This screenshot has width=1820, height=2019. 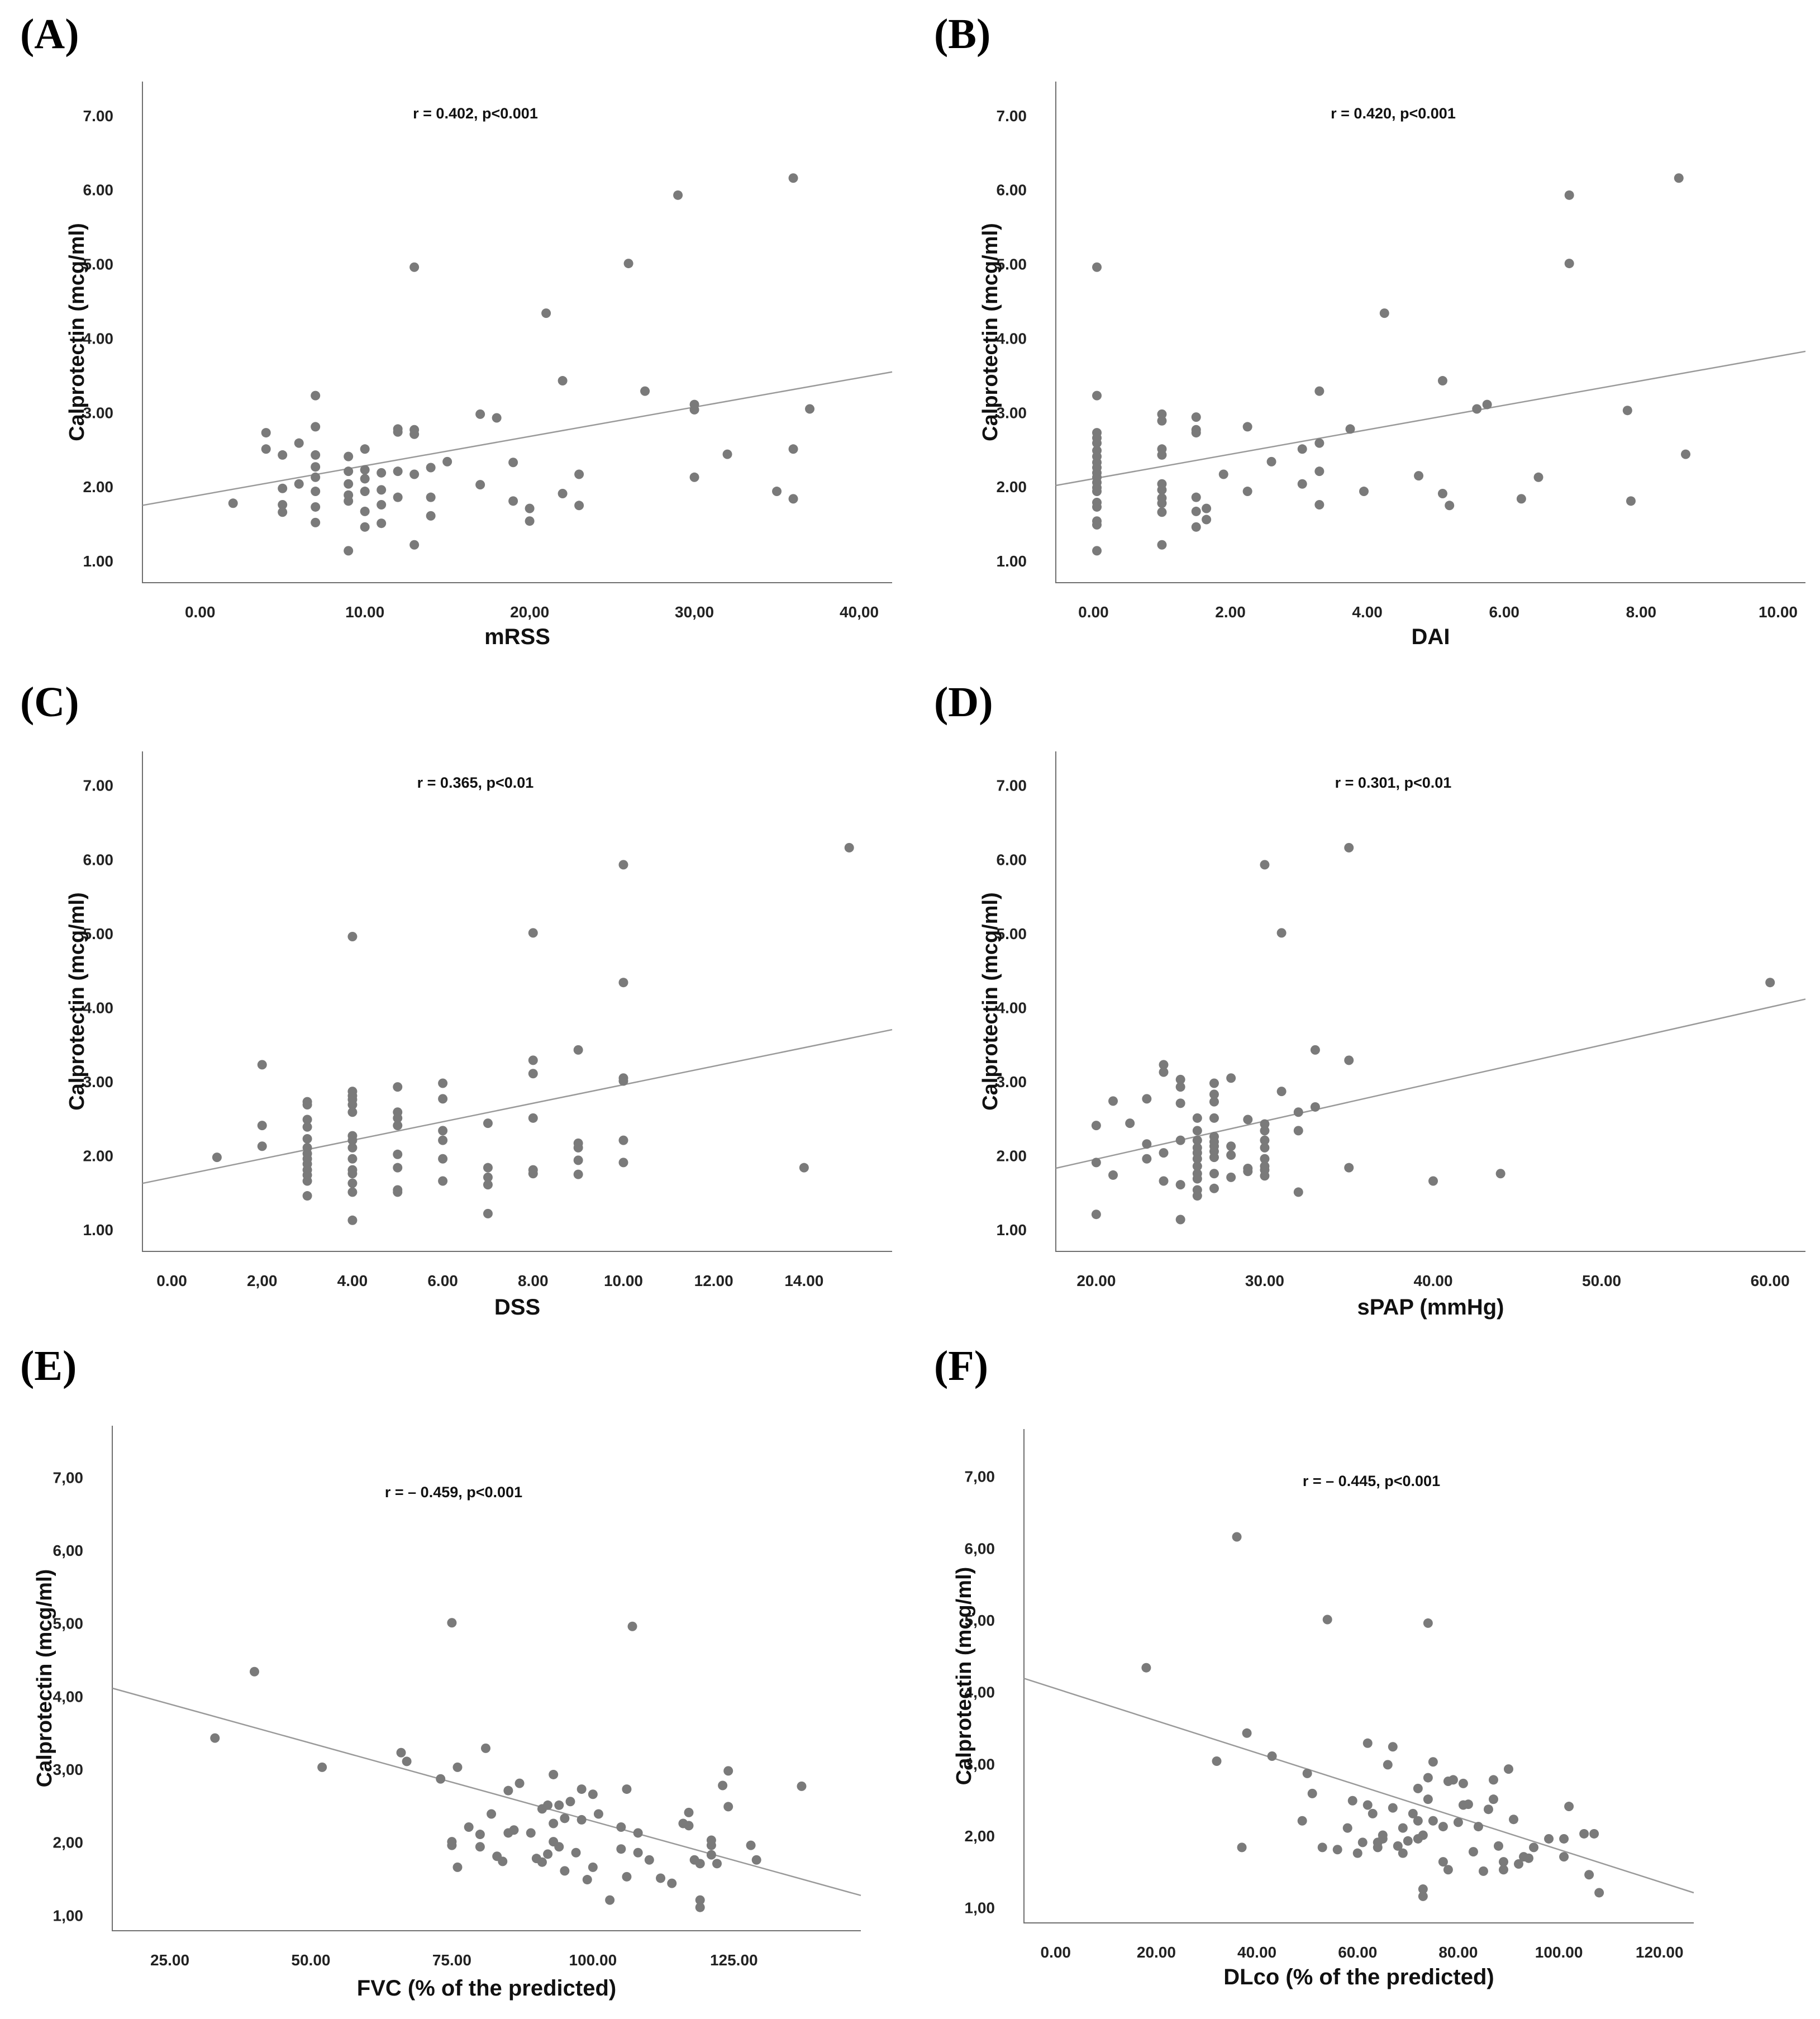 I want to click on x-tick-label: 50.00, so click(x=1602, y=1280).